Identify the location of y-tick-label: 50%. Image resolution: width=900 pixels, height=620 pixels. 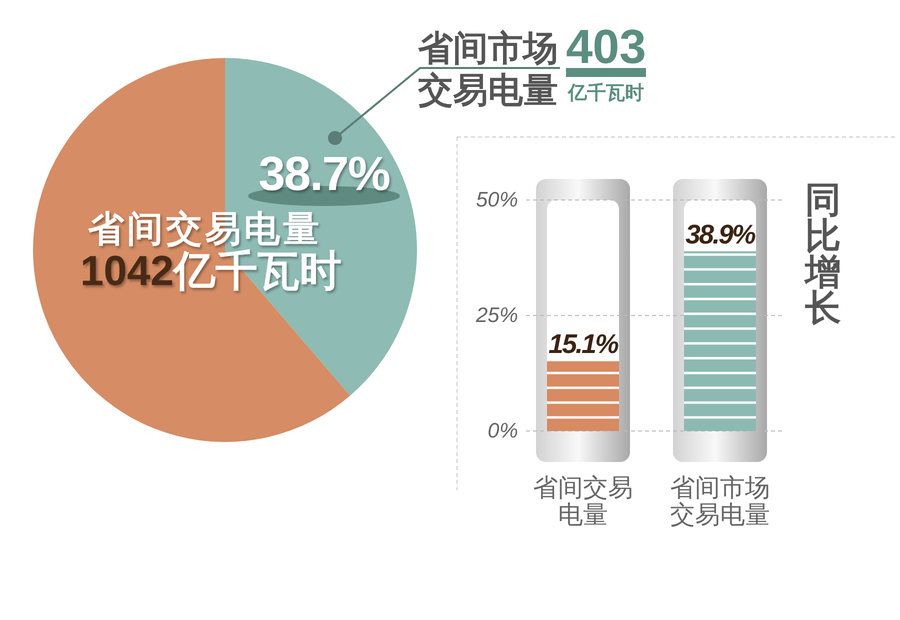
(497, 200).